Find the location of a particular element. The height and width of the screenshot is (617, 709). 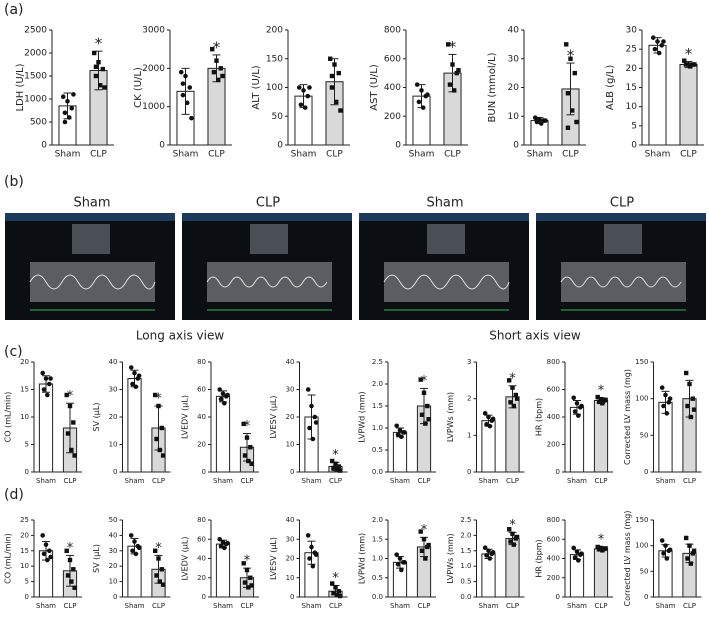

y-tick-label: 10 is located at coordinates (290, 445).